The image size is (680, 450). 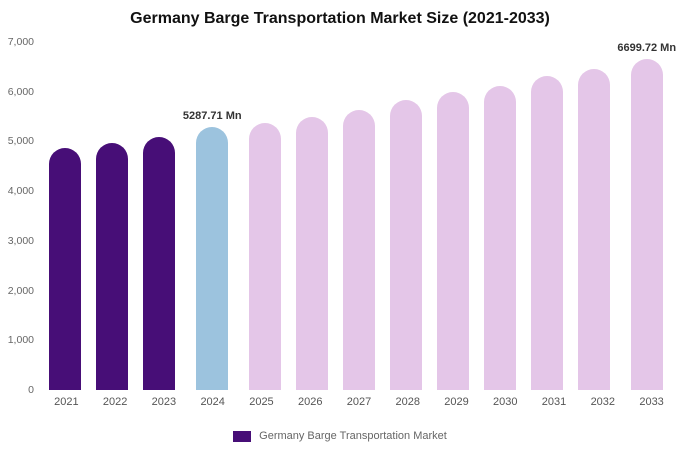 What do you see at coordinates (646, 224) in the screenshot?
I see `bar-2033` at bounding box center [646, 224].